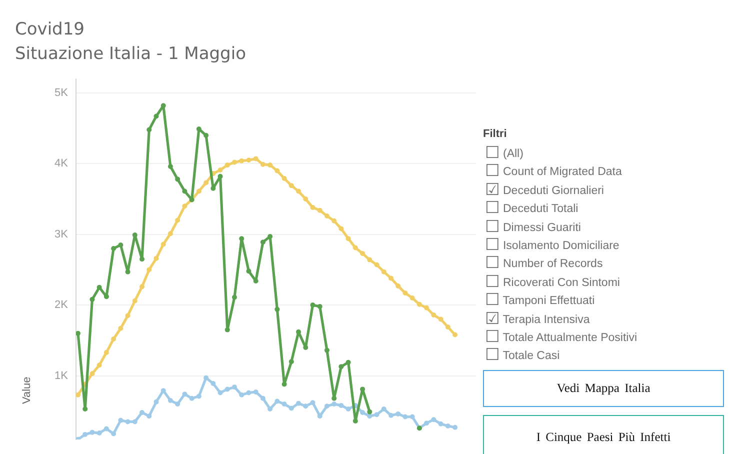  I want to click on y-tick-label: 1K, so click(61, 376).